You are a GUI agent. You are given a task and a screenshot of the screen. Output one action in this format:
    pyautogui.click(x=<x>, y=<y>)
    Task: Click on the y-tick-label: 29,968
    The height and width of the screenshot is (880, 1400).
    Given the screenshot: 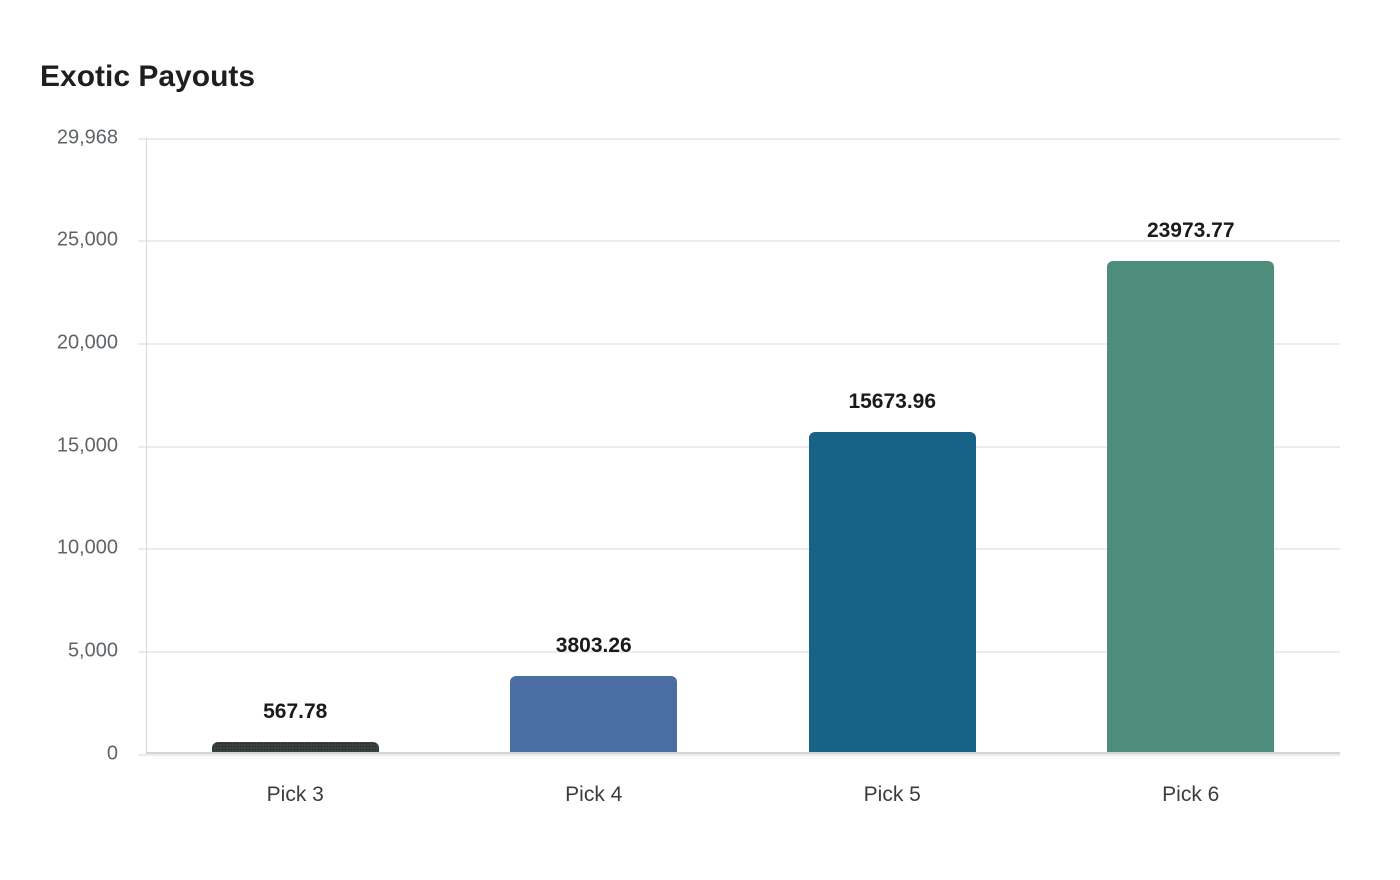 What is the action you would take?
    pyautogui.click(x=87, y=137)
    